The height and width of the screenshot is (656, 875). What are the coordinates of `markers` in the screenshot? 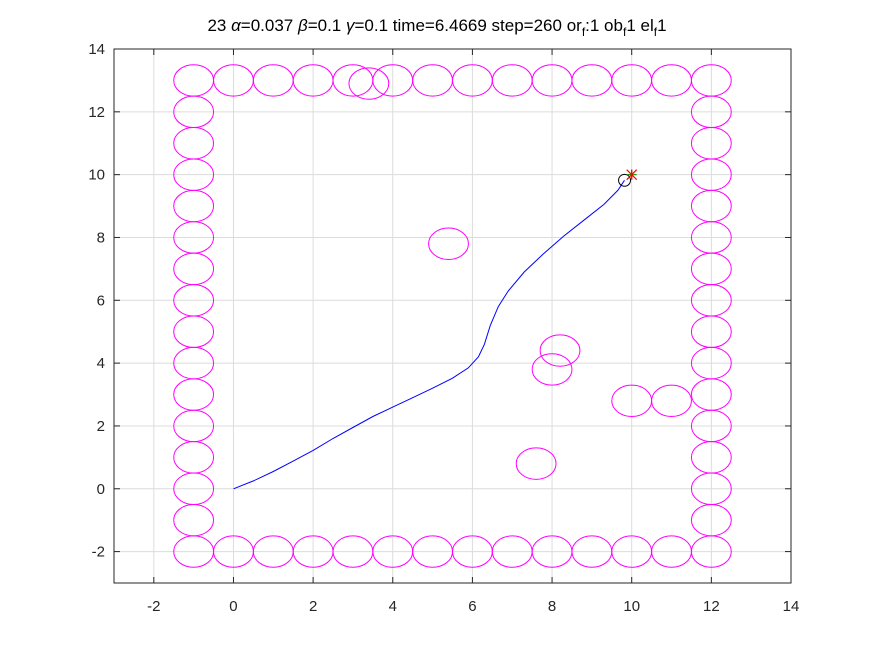 It's located at (628, 178).